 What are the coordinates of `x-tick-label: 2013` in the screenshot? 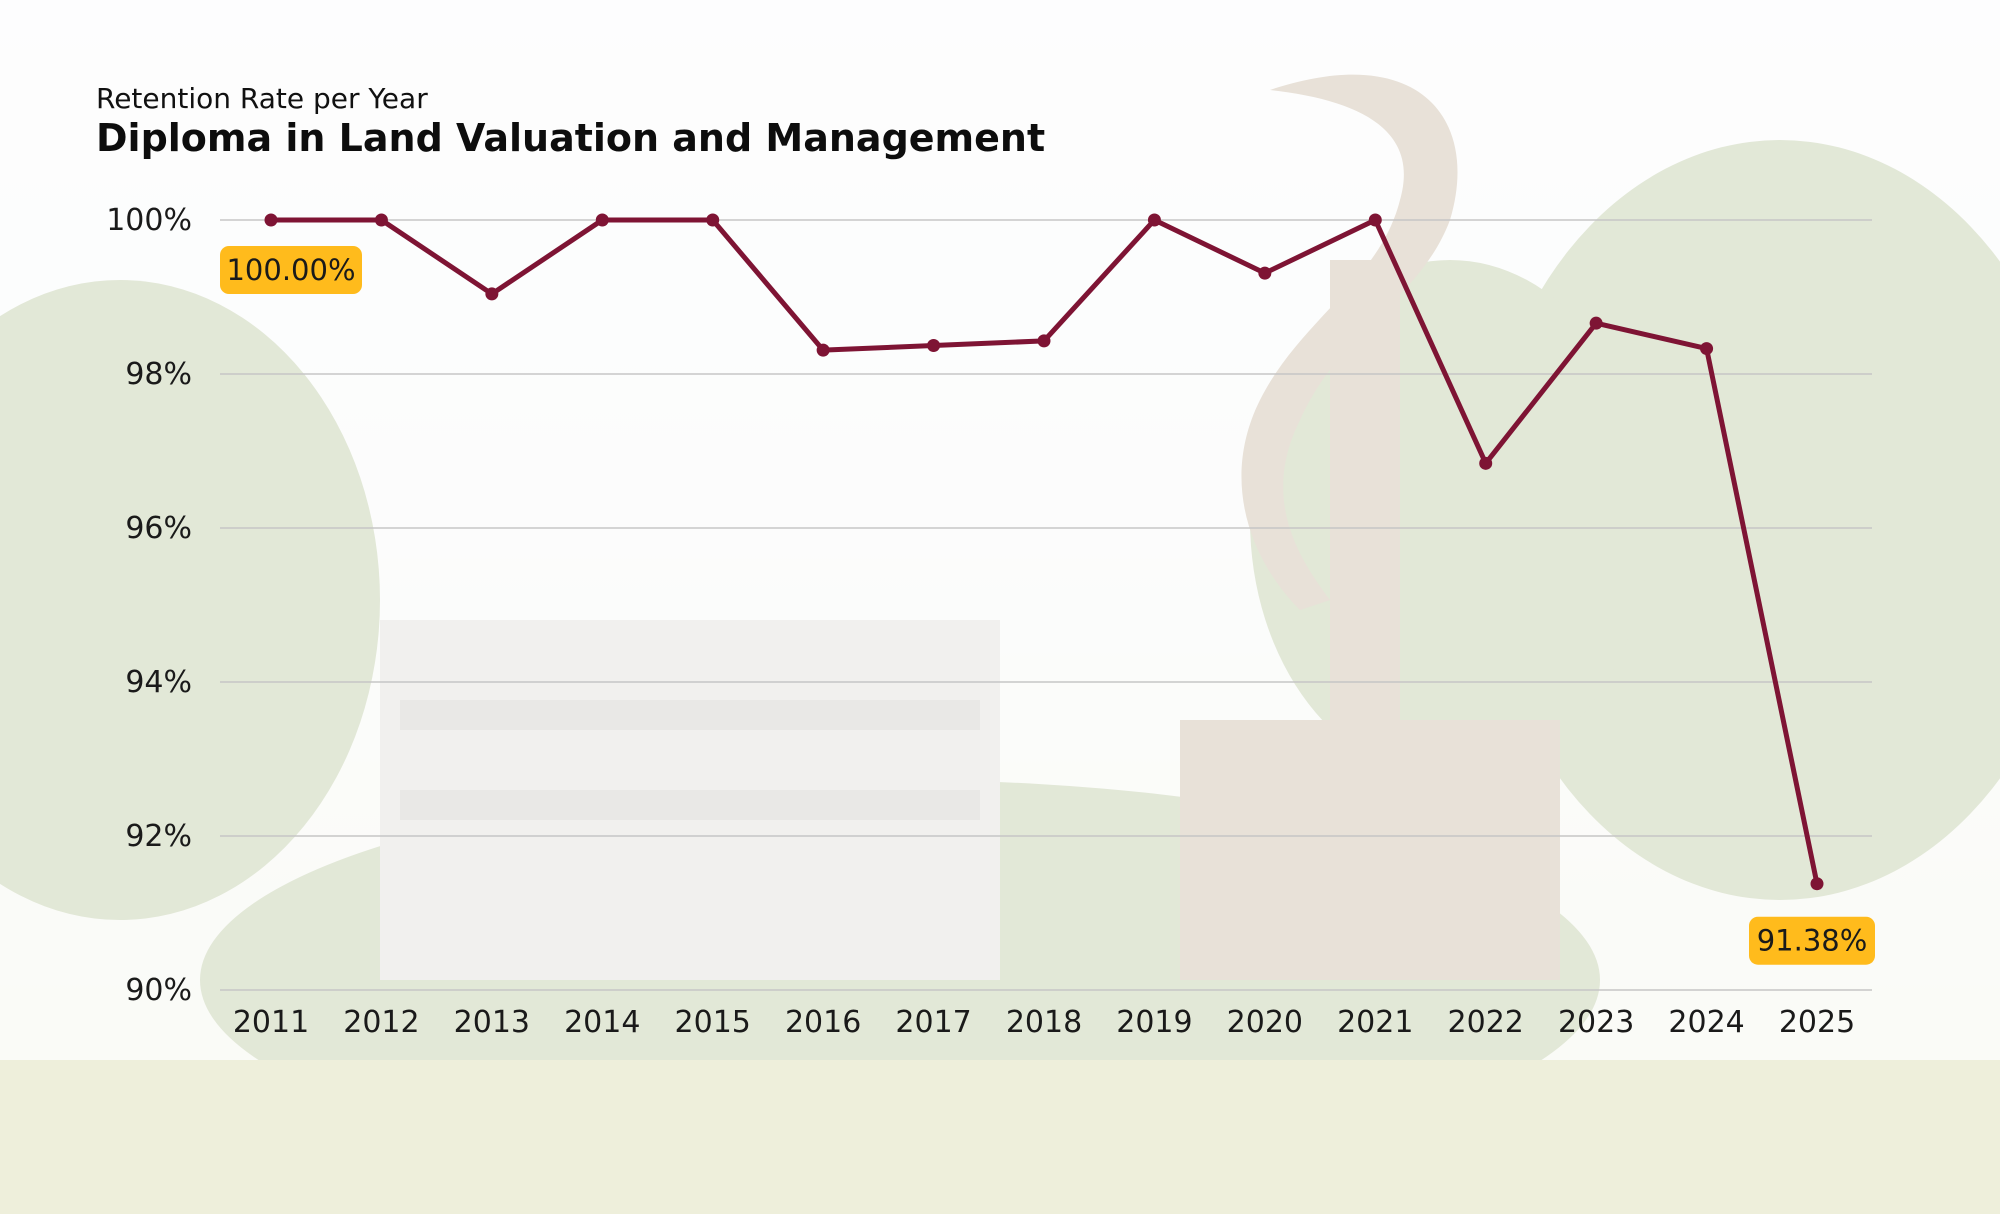 It's located at (492, 1022).